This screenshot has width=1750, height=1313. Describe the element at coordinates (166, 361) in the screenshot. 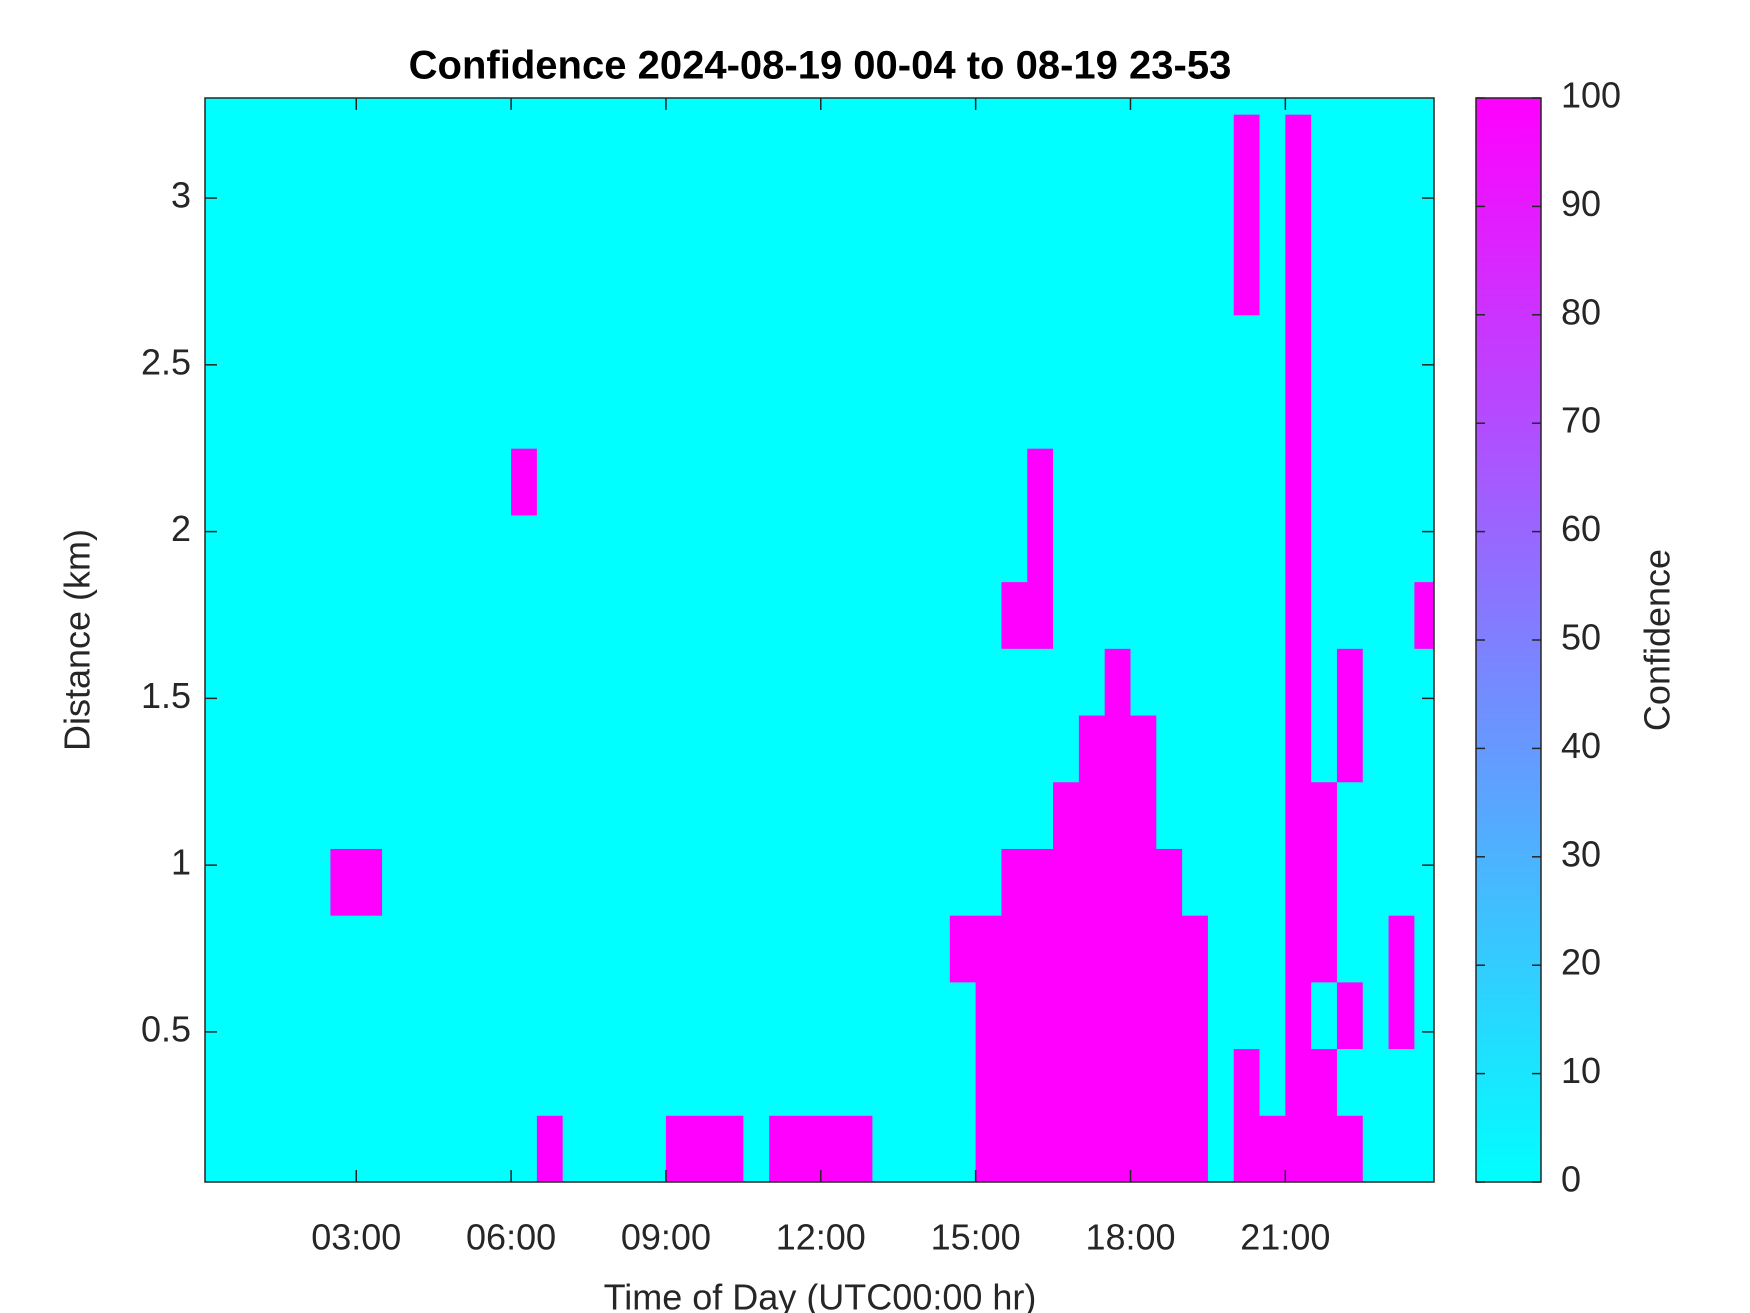

I see `y-tick-label: 2.5` at that location.